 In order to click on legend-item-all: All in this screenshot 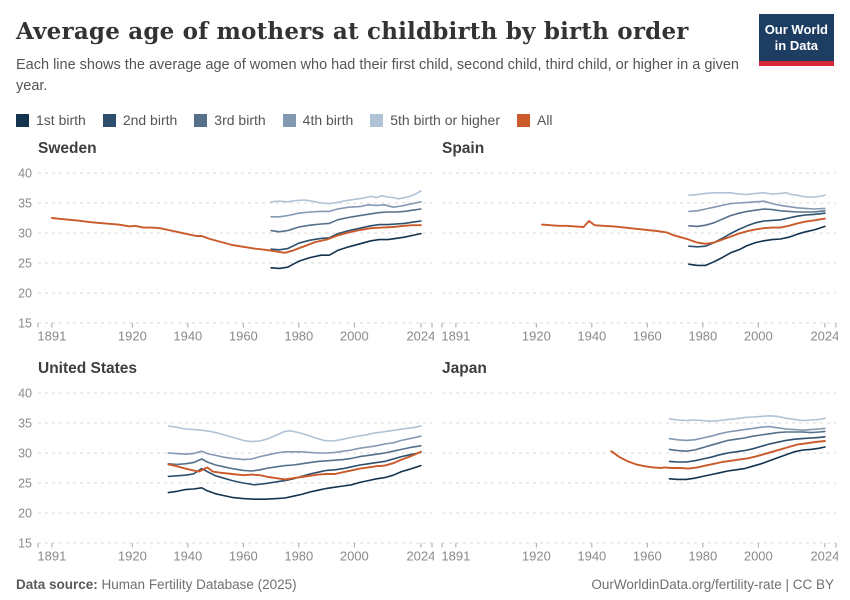, I will do `click(534, 120)`.